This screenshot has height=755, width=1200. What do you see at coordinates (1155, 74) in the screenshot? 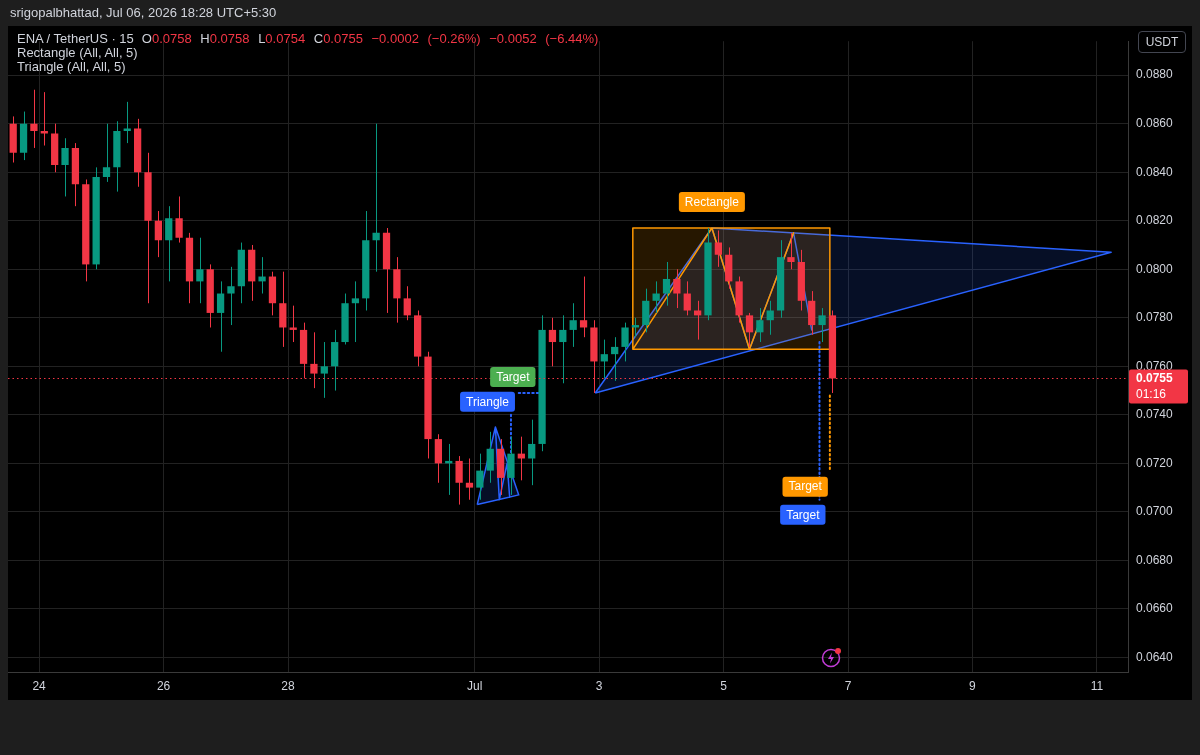
I see `y-tick-label: 0.0880` at bounding box center [1155, 74].